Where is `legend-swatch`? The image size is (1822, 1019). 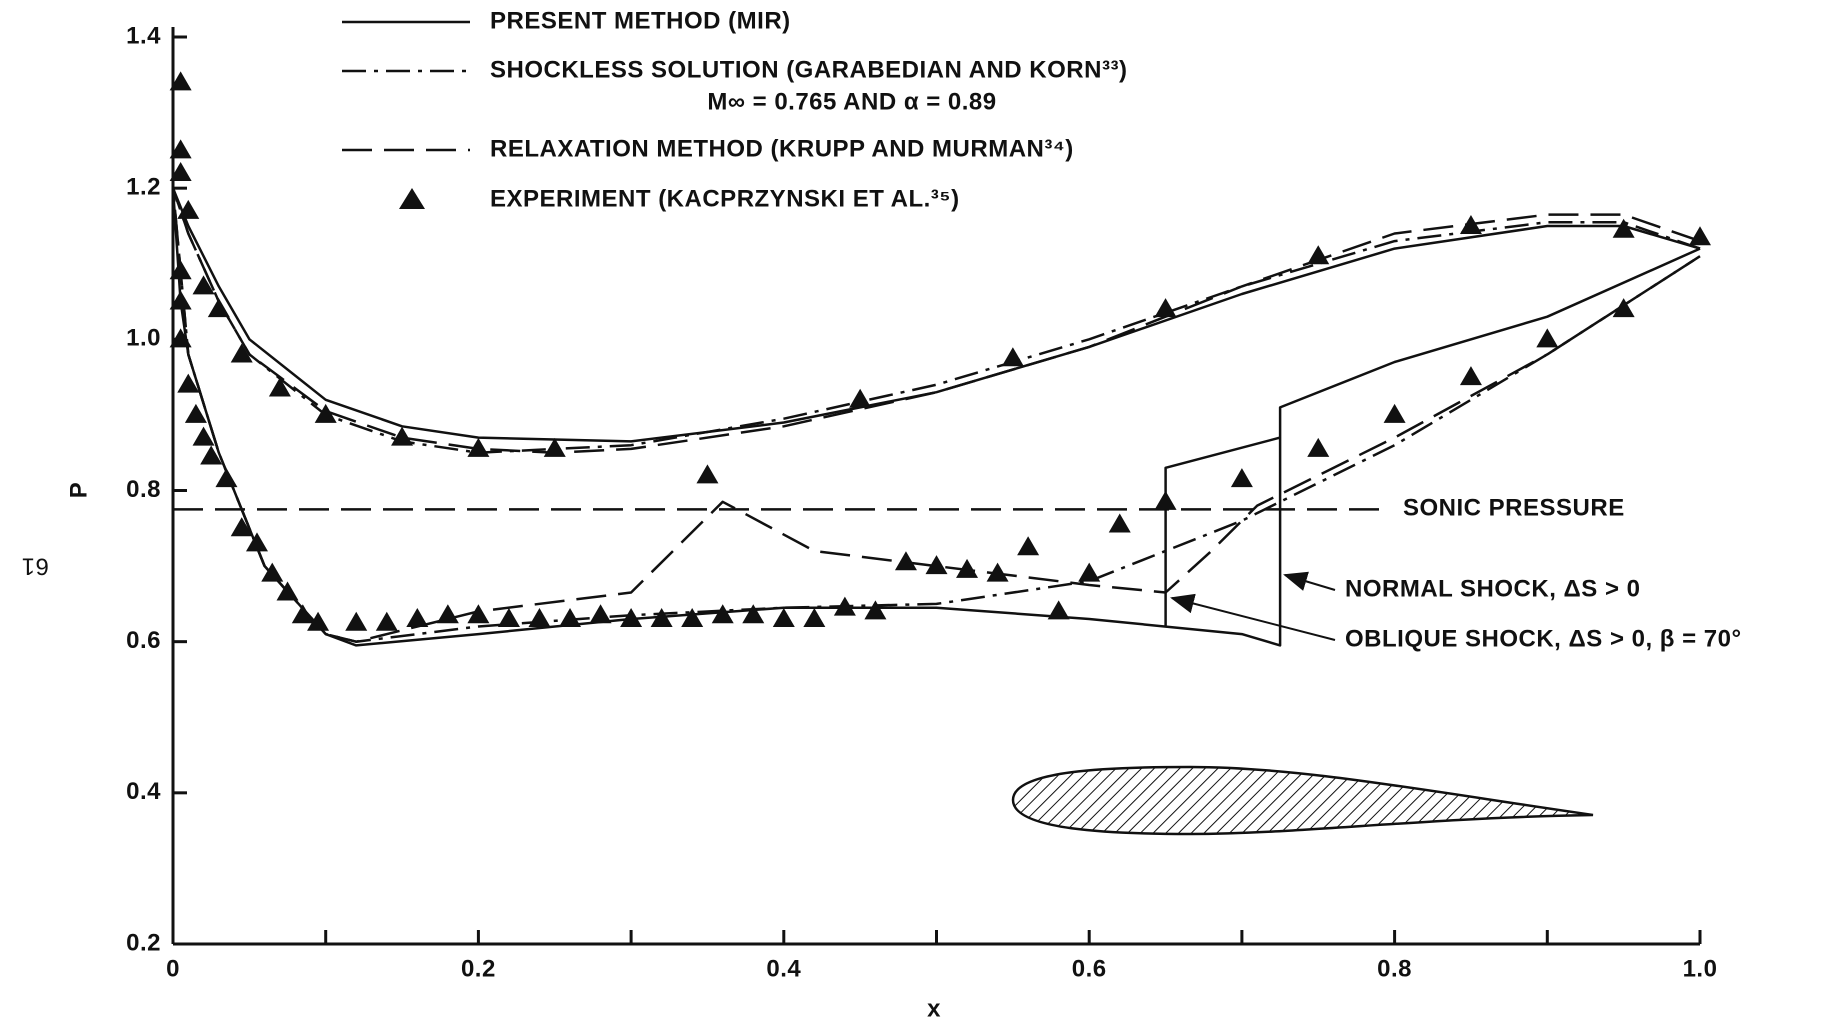
legend-swatch is located at coordinates (412, 198).